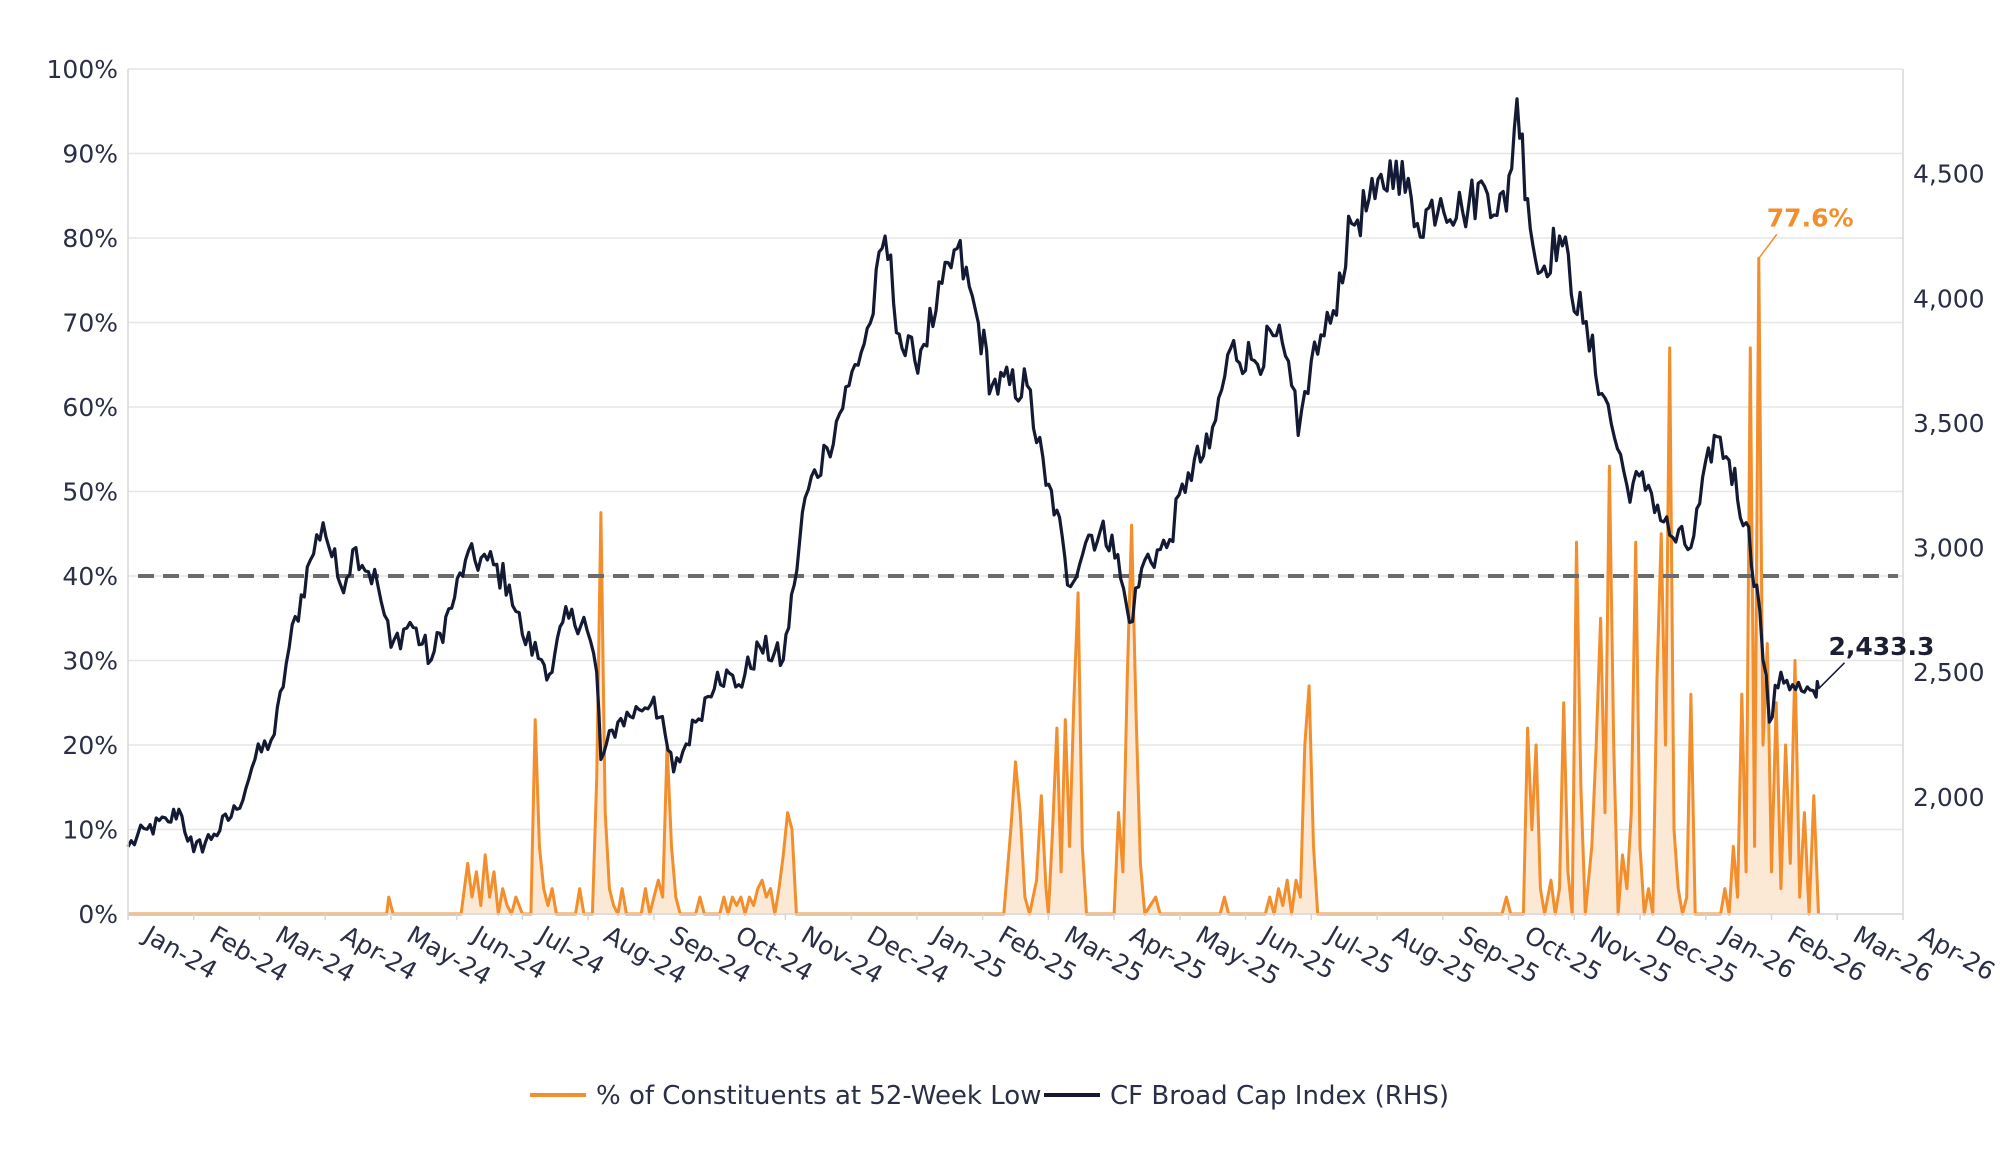  Describe the element at coordinates (1949, 423) in the screenshot. I see `y-right-tick-label: 3,500` at that location.